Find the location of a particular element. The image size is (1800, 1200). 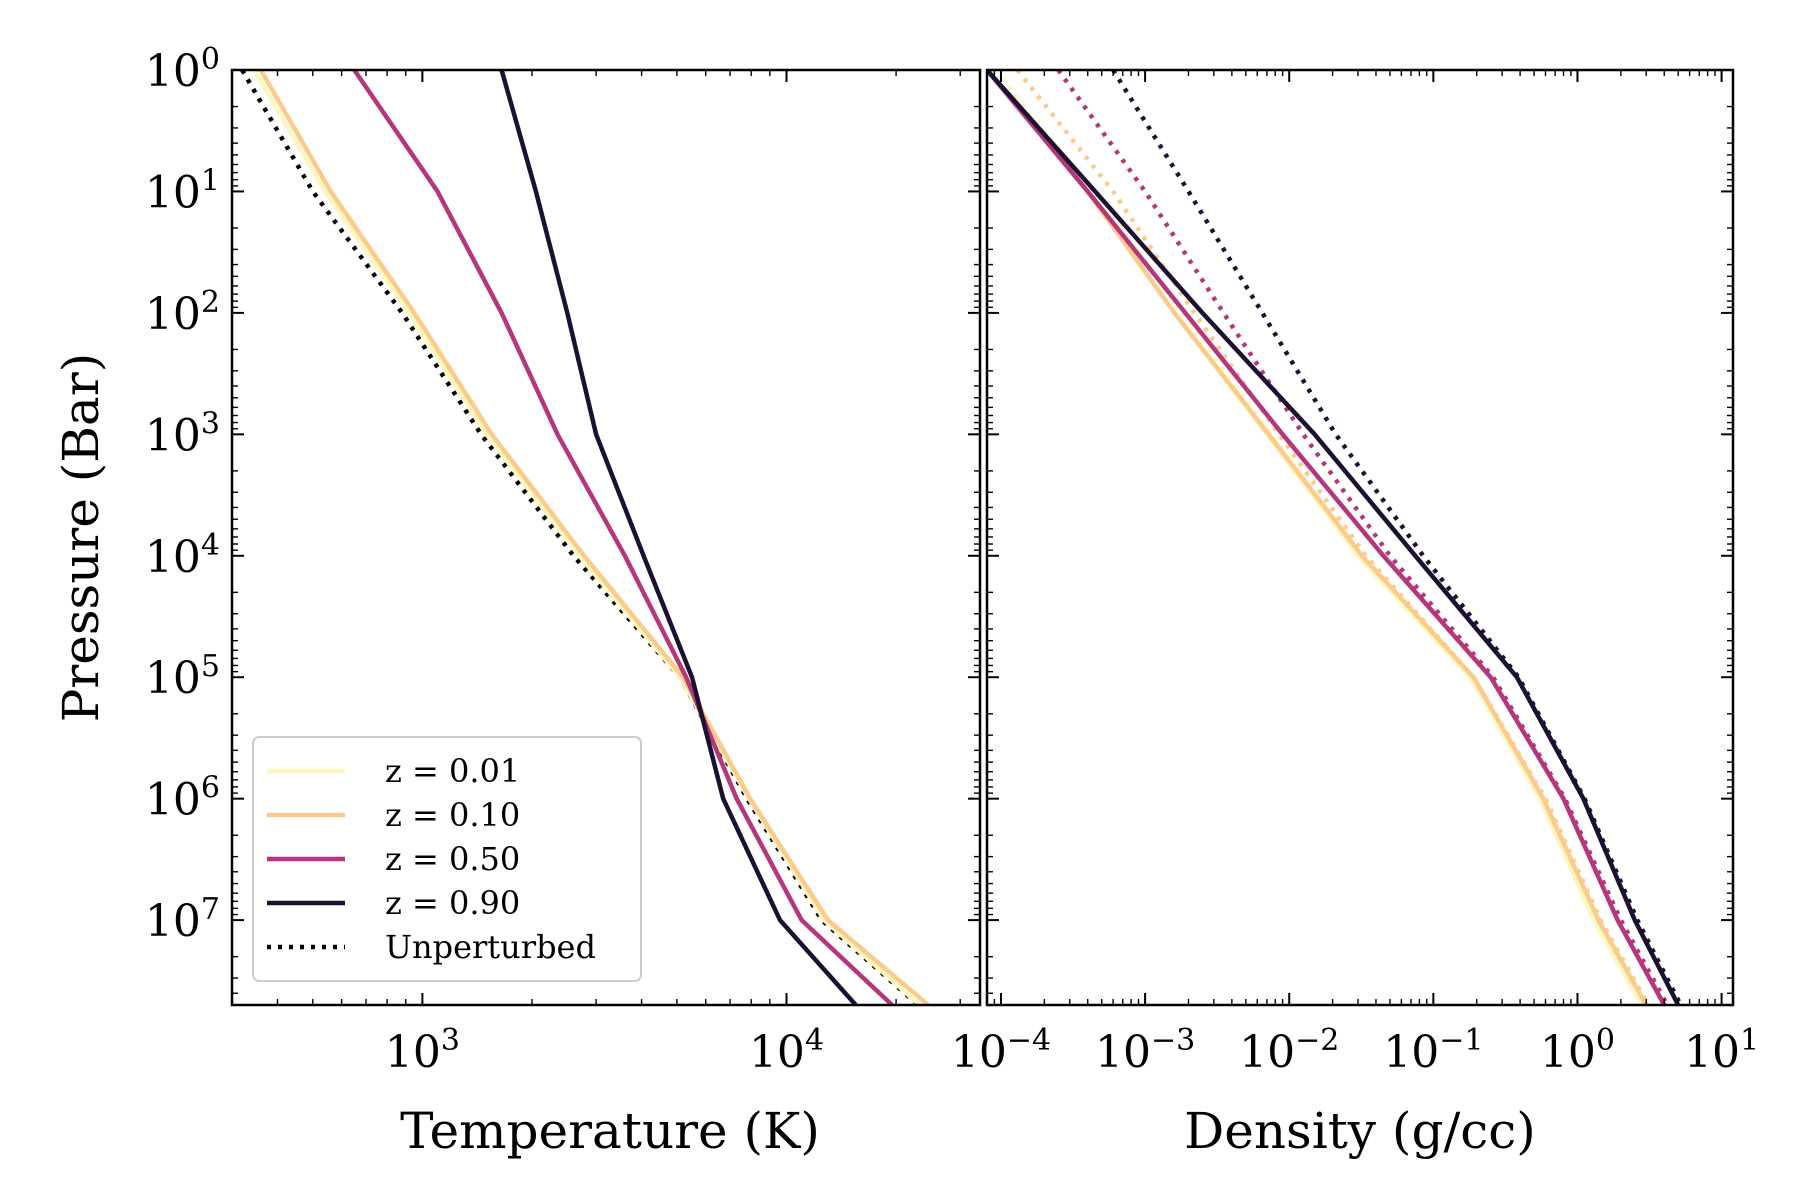

x-tick-label: 10¹ is located at coordinates (1721, 1051).